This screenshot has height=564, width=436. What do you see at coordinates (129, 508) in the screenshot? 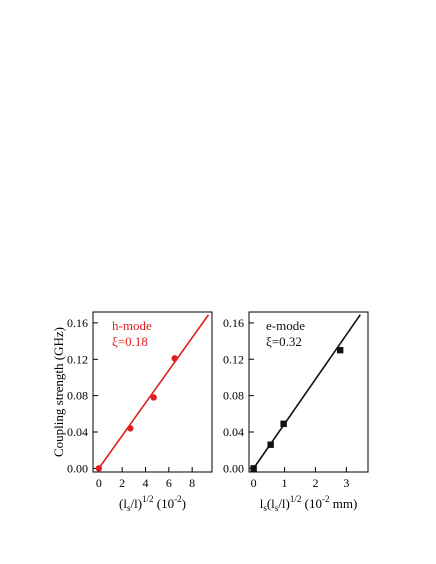
I see `left-xlabel-sub: s` at bounding box center [129, 508].